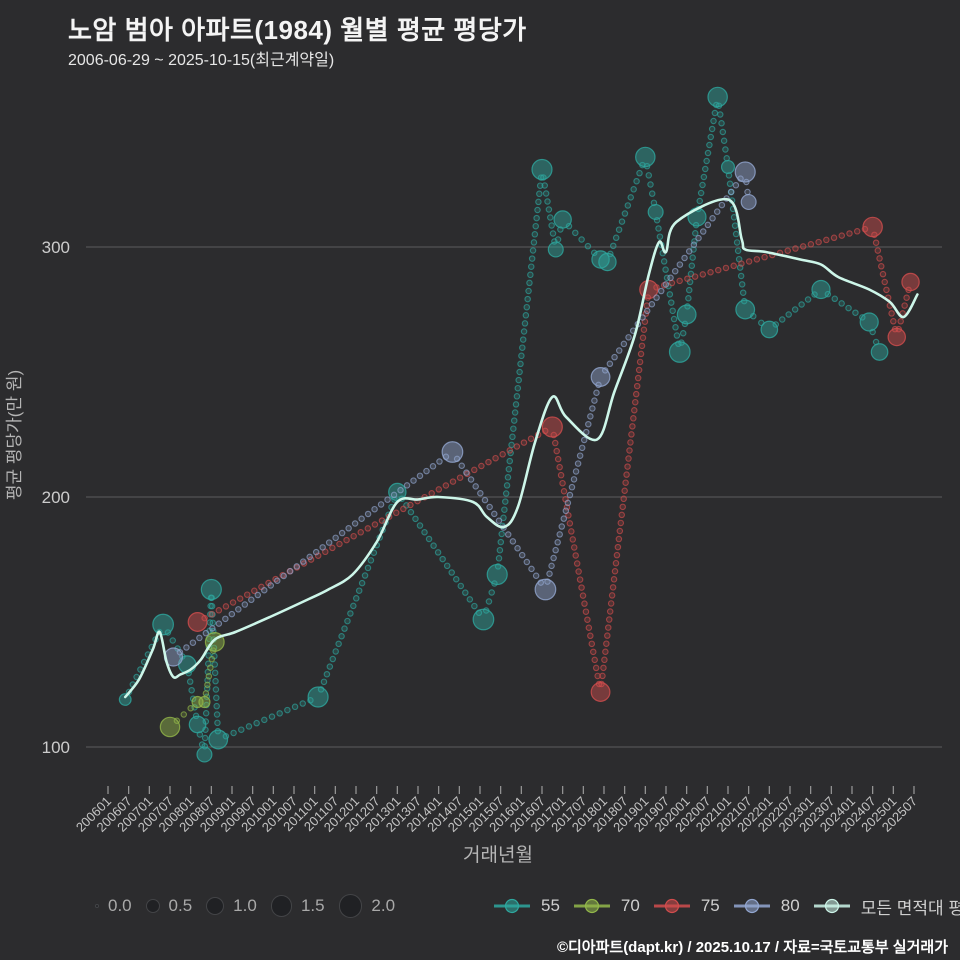 This screenshot has height=960, width=960. What do you see at coordinates (97, 906) in the screenshot?
I see `size-legend-dot` at bounding box center [97, 906].